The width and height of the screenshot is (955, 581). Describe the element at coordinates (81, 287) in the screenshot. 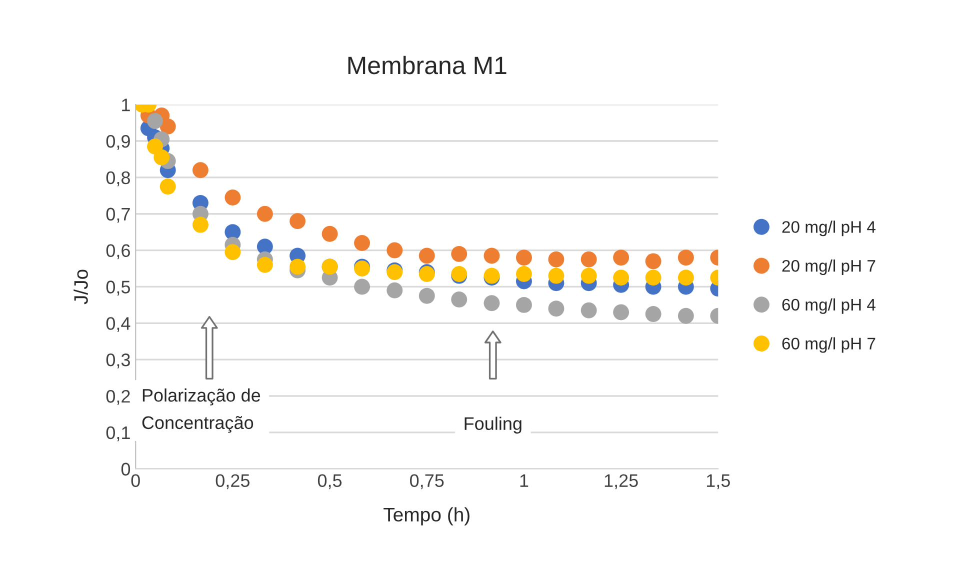

I see `y-axis-title: J/Jo` at that location.